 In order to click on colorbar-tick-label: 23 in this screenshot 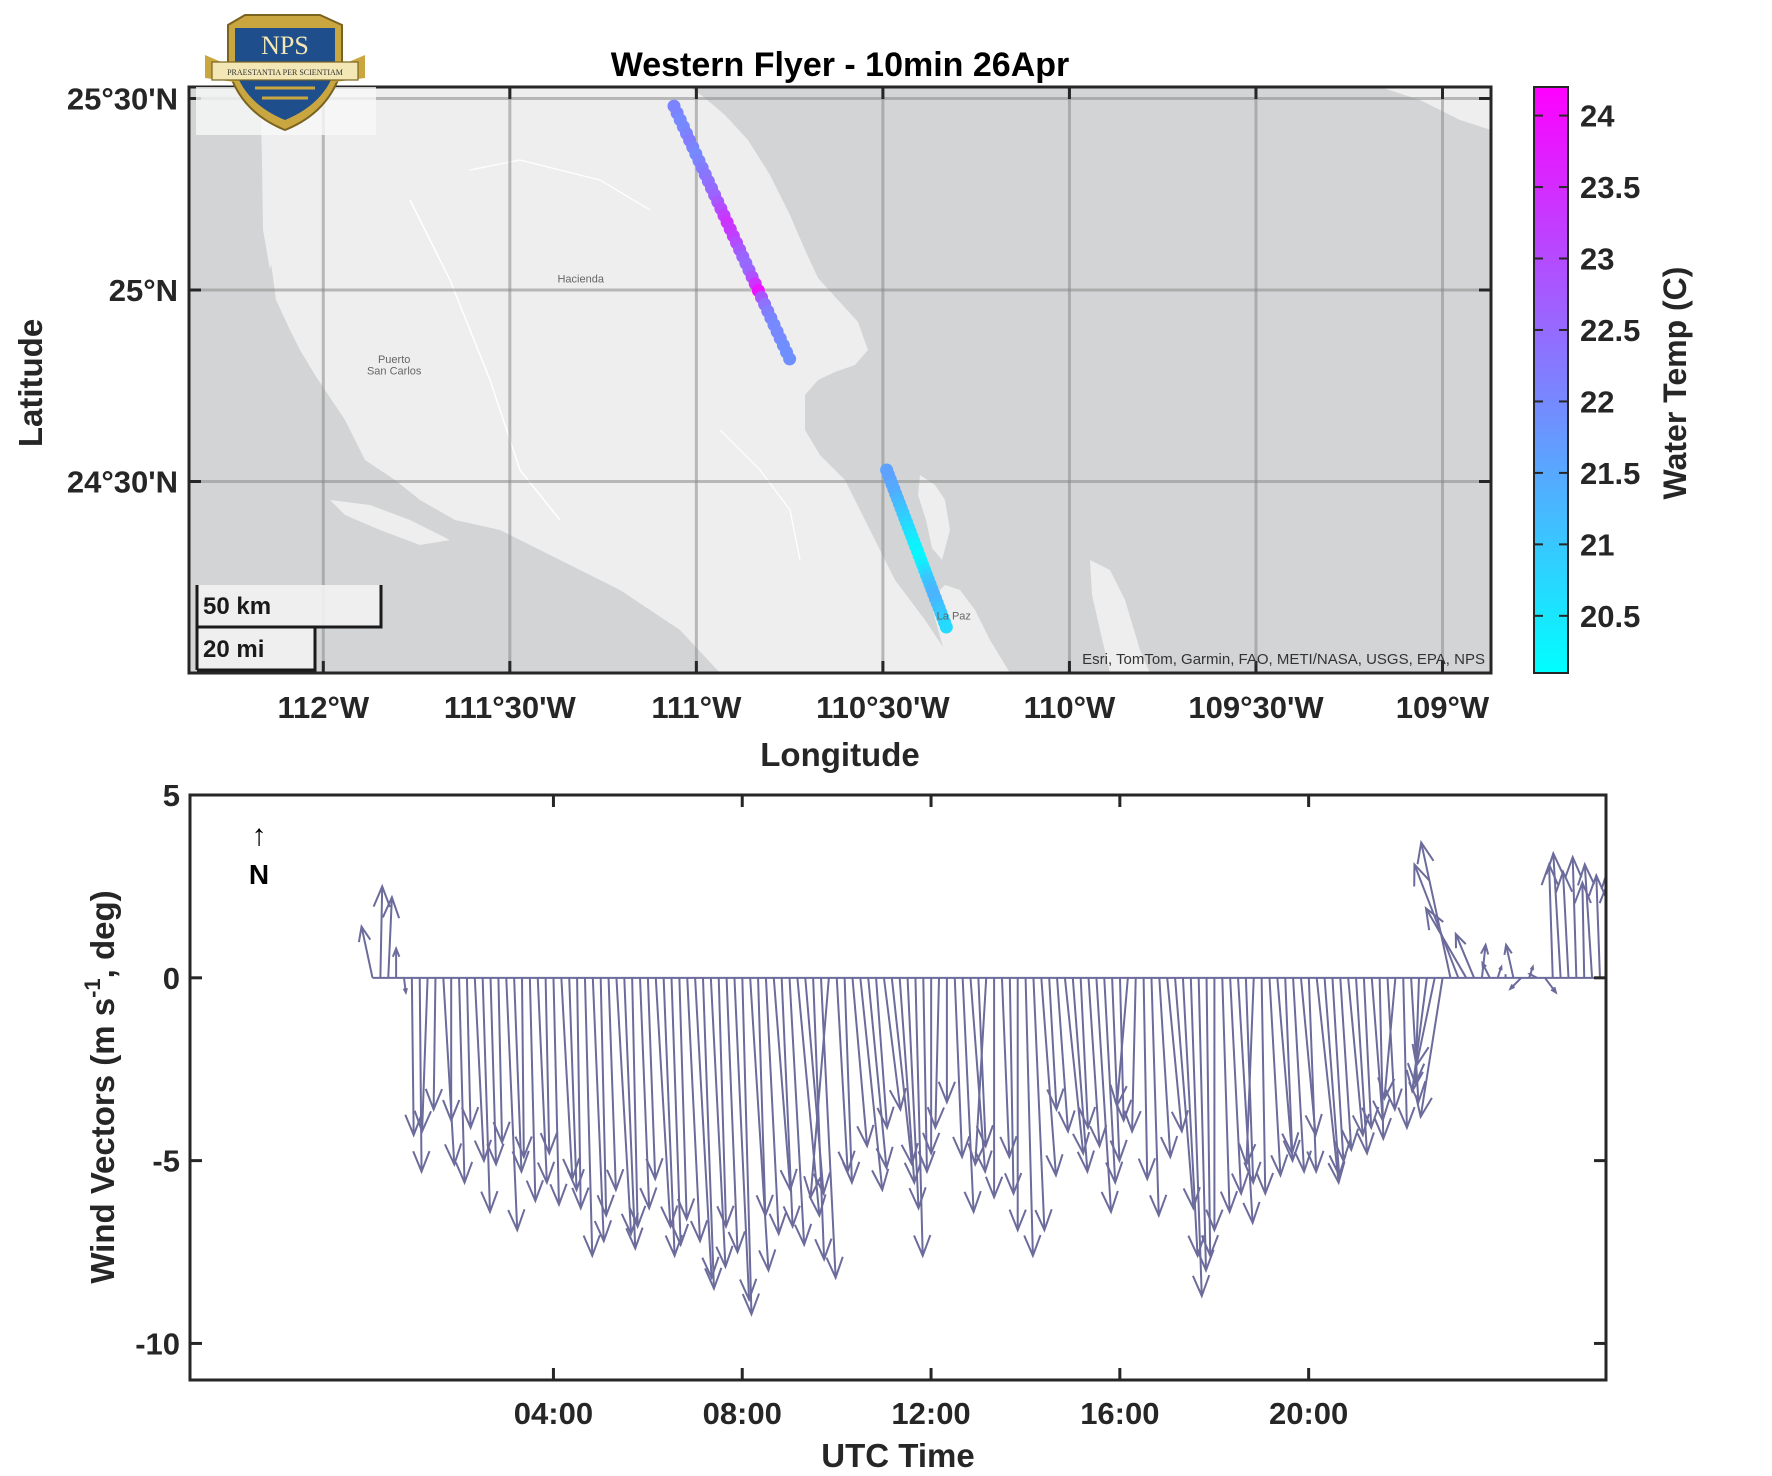, I will do `click(1597, 259)`.